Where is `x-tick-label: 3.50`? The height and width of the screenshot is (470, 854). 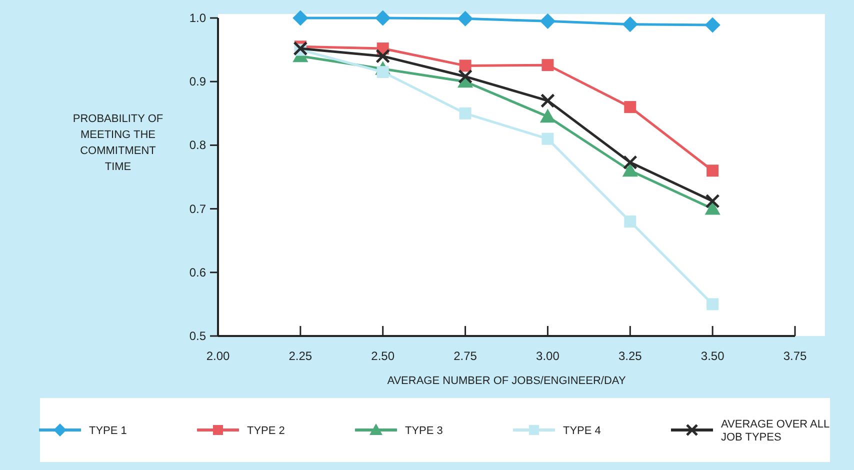
x-tick-label: 3.50 is located at coordinates (712, 356).